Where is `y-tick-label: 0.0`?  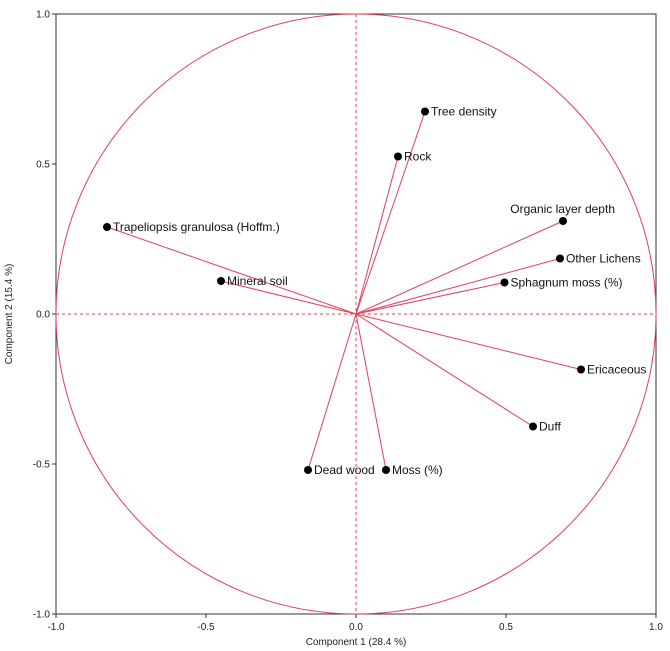
y-tick-label: 0.0 is located at coordinates (43, 315).